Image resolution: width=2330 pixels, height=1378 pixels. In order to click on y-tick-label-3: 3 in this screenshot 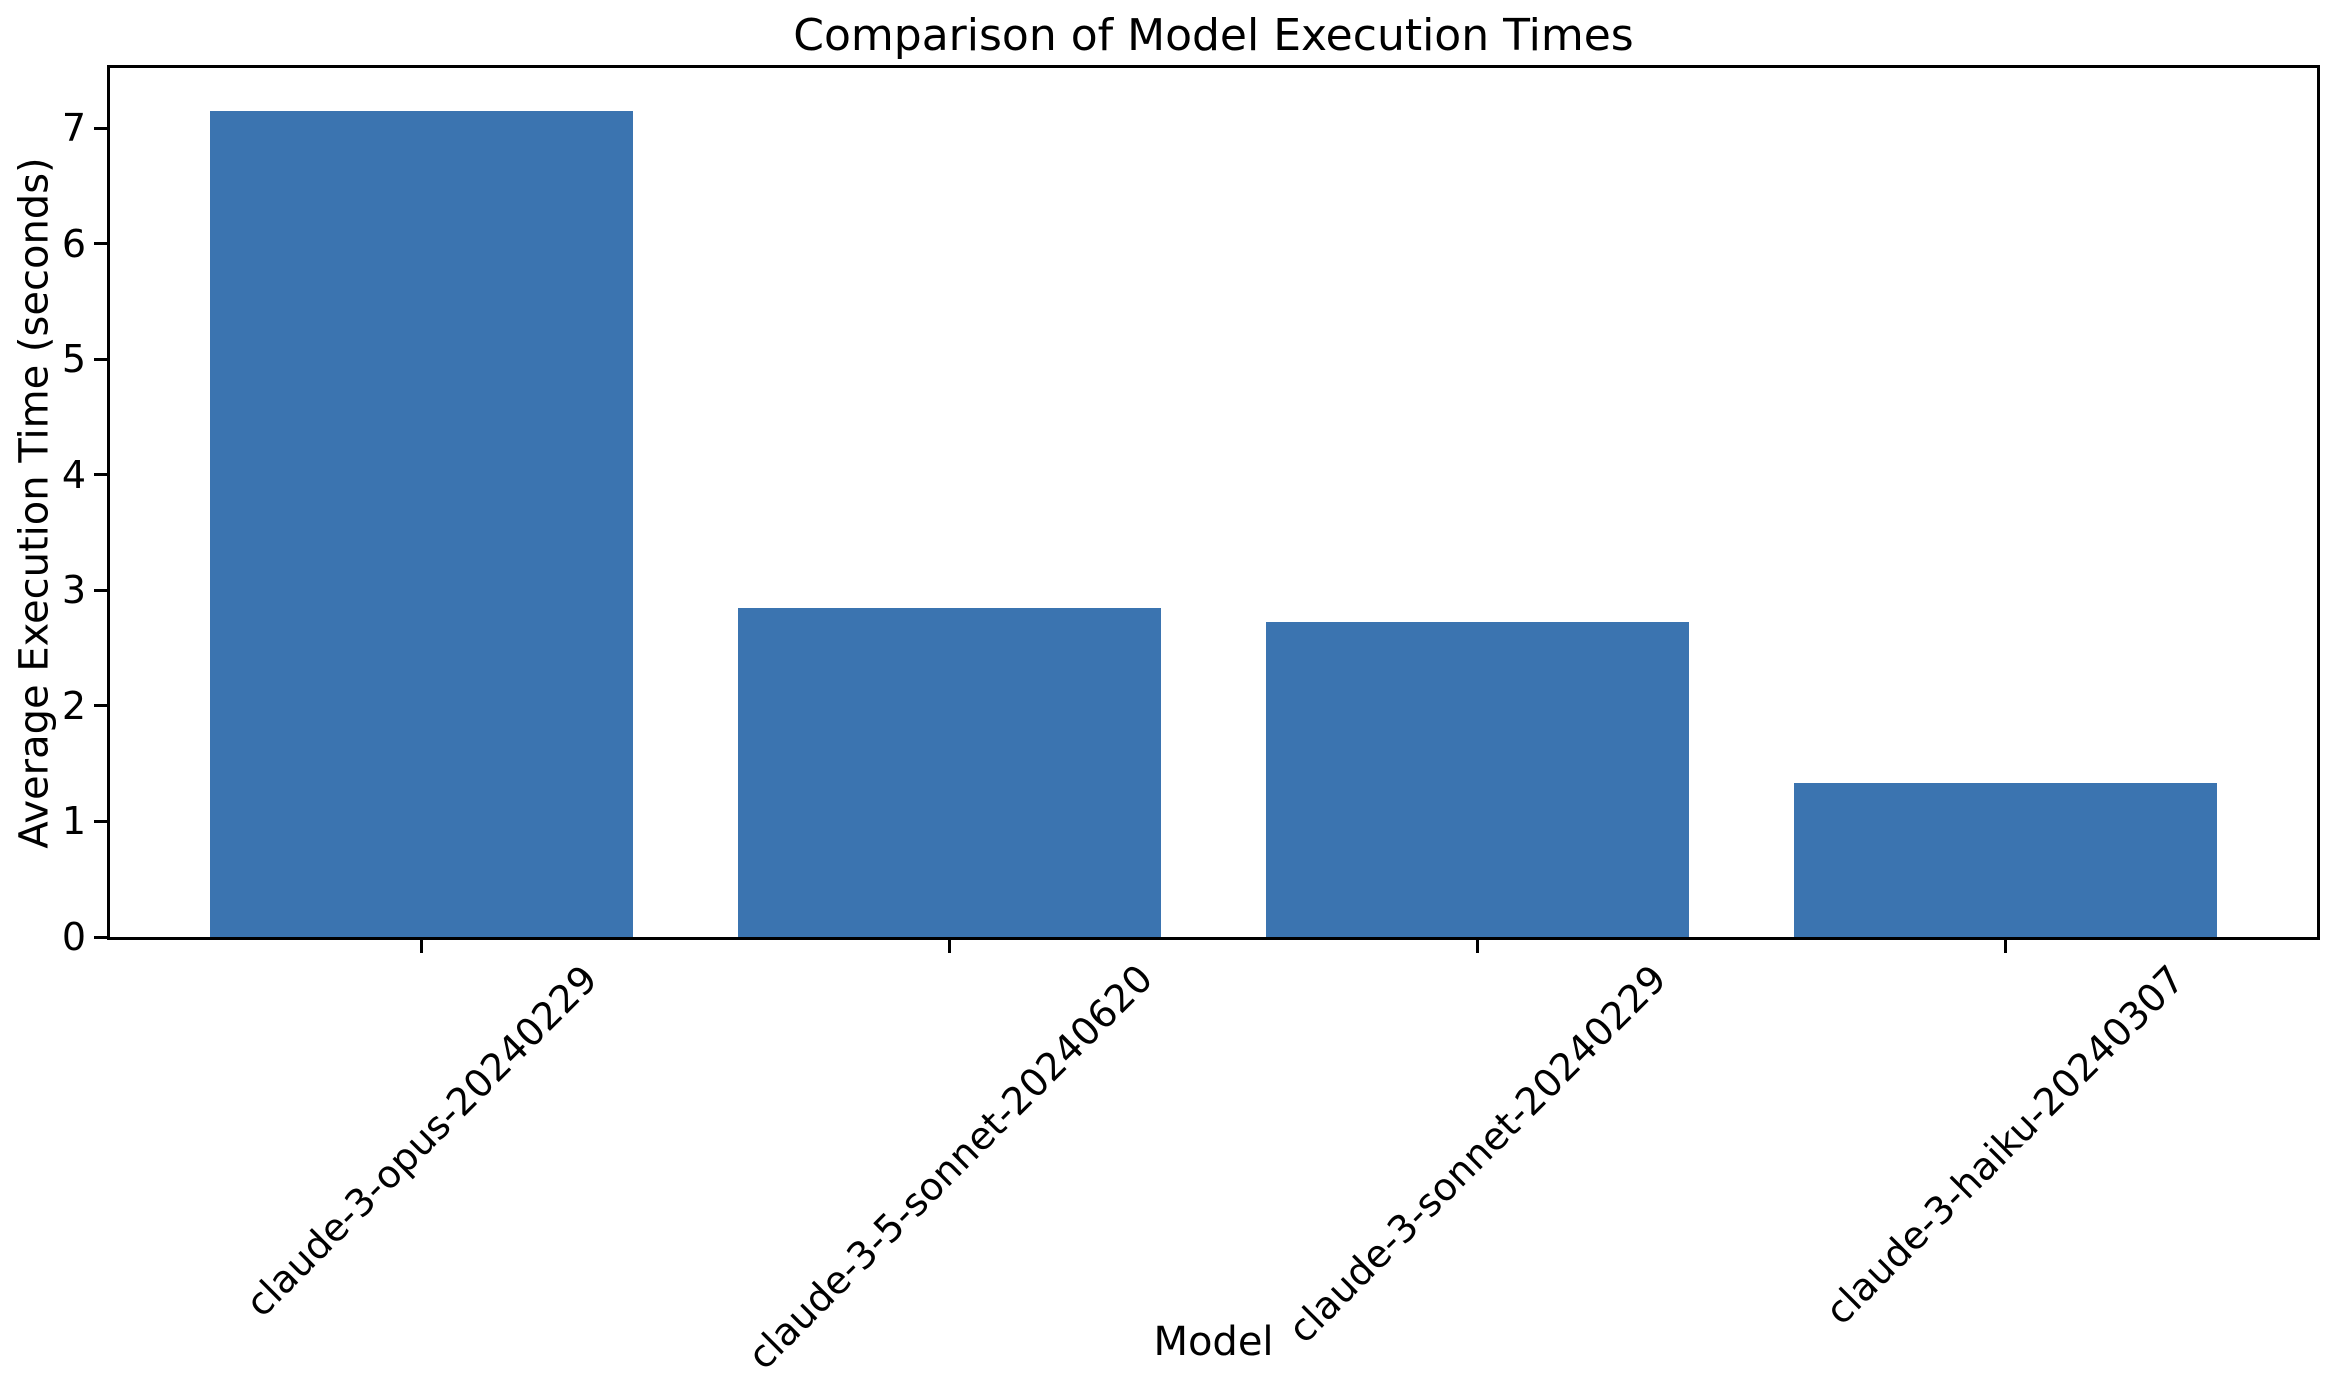, I will do `click(73, 590)`.